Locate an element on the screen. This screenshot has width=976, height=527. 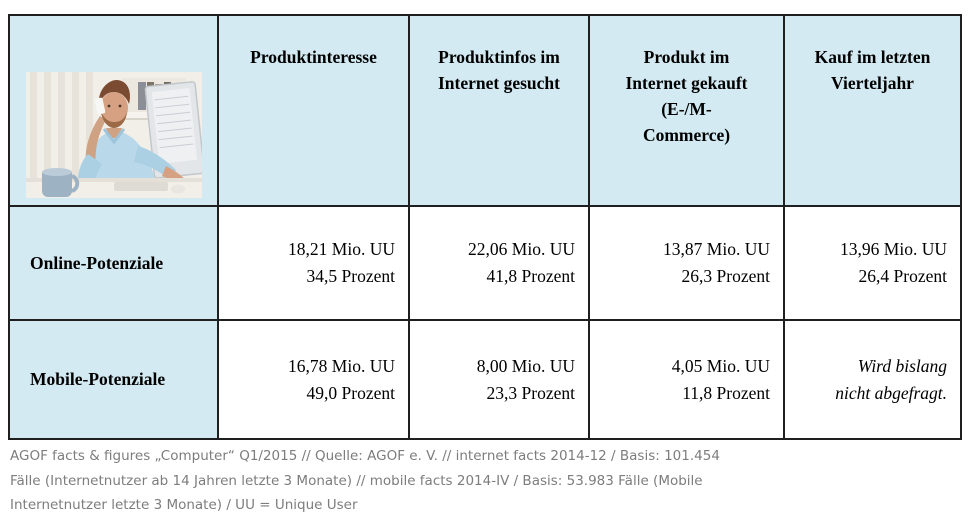
cell-mobile-produktinfos: 8,00 Mio. UU 23,3 Prozent is located at coordinates (499, 379).